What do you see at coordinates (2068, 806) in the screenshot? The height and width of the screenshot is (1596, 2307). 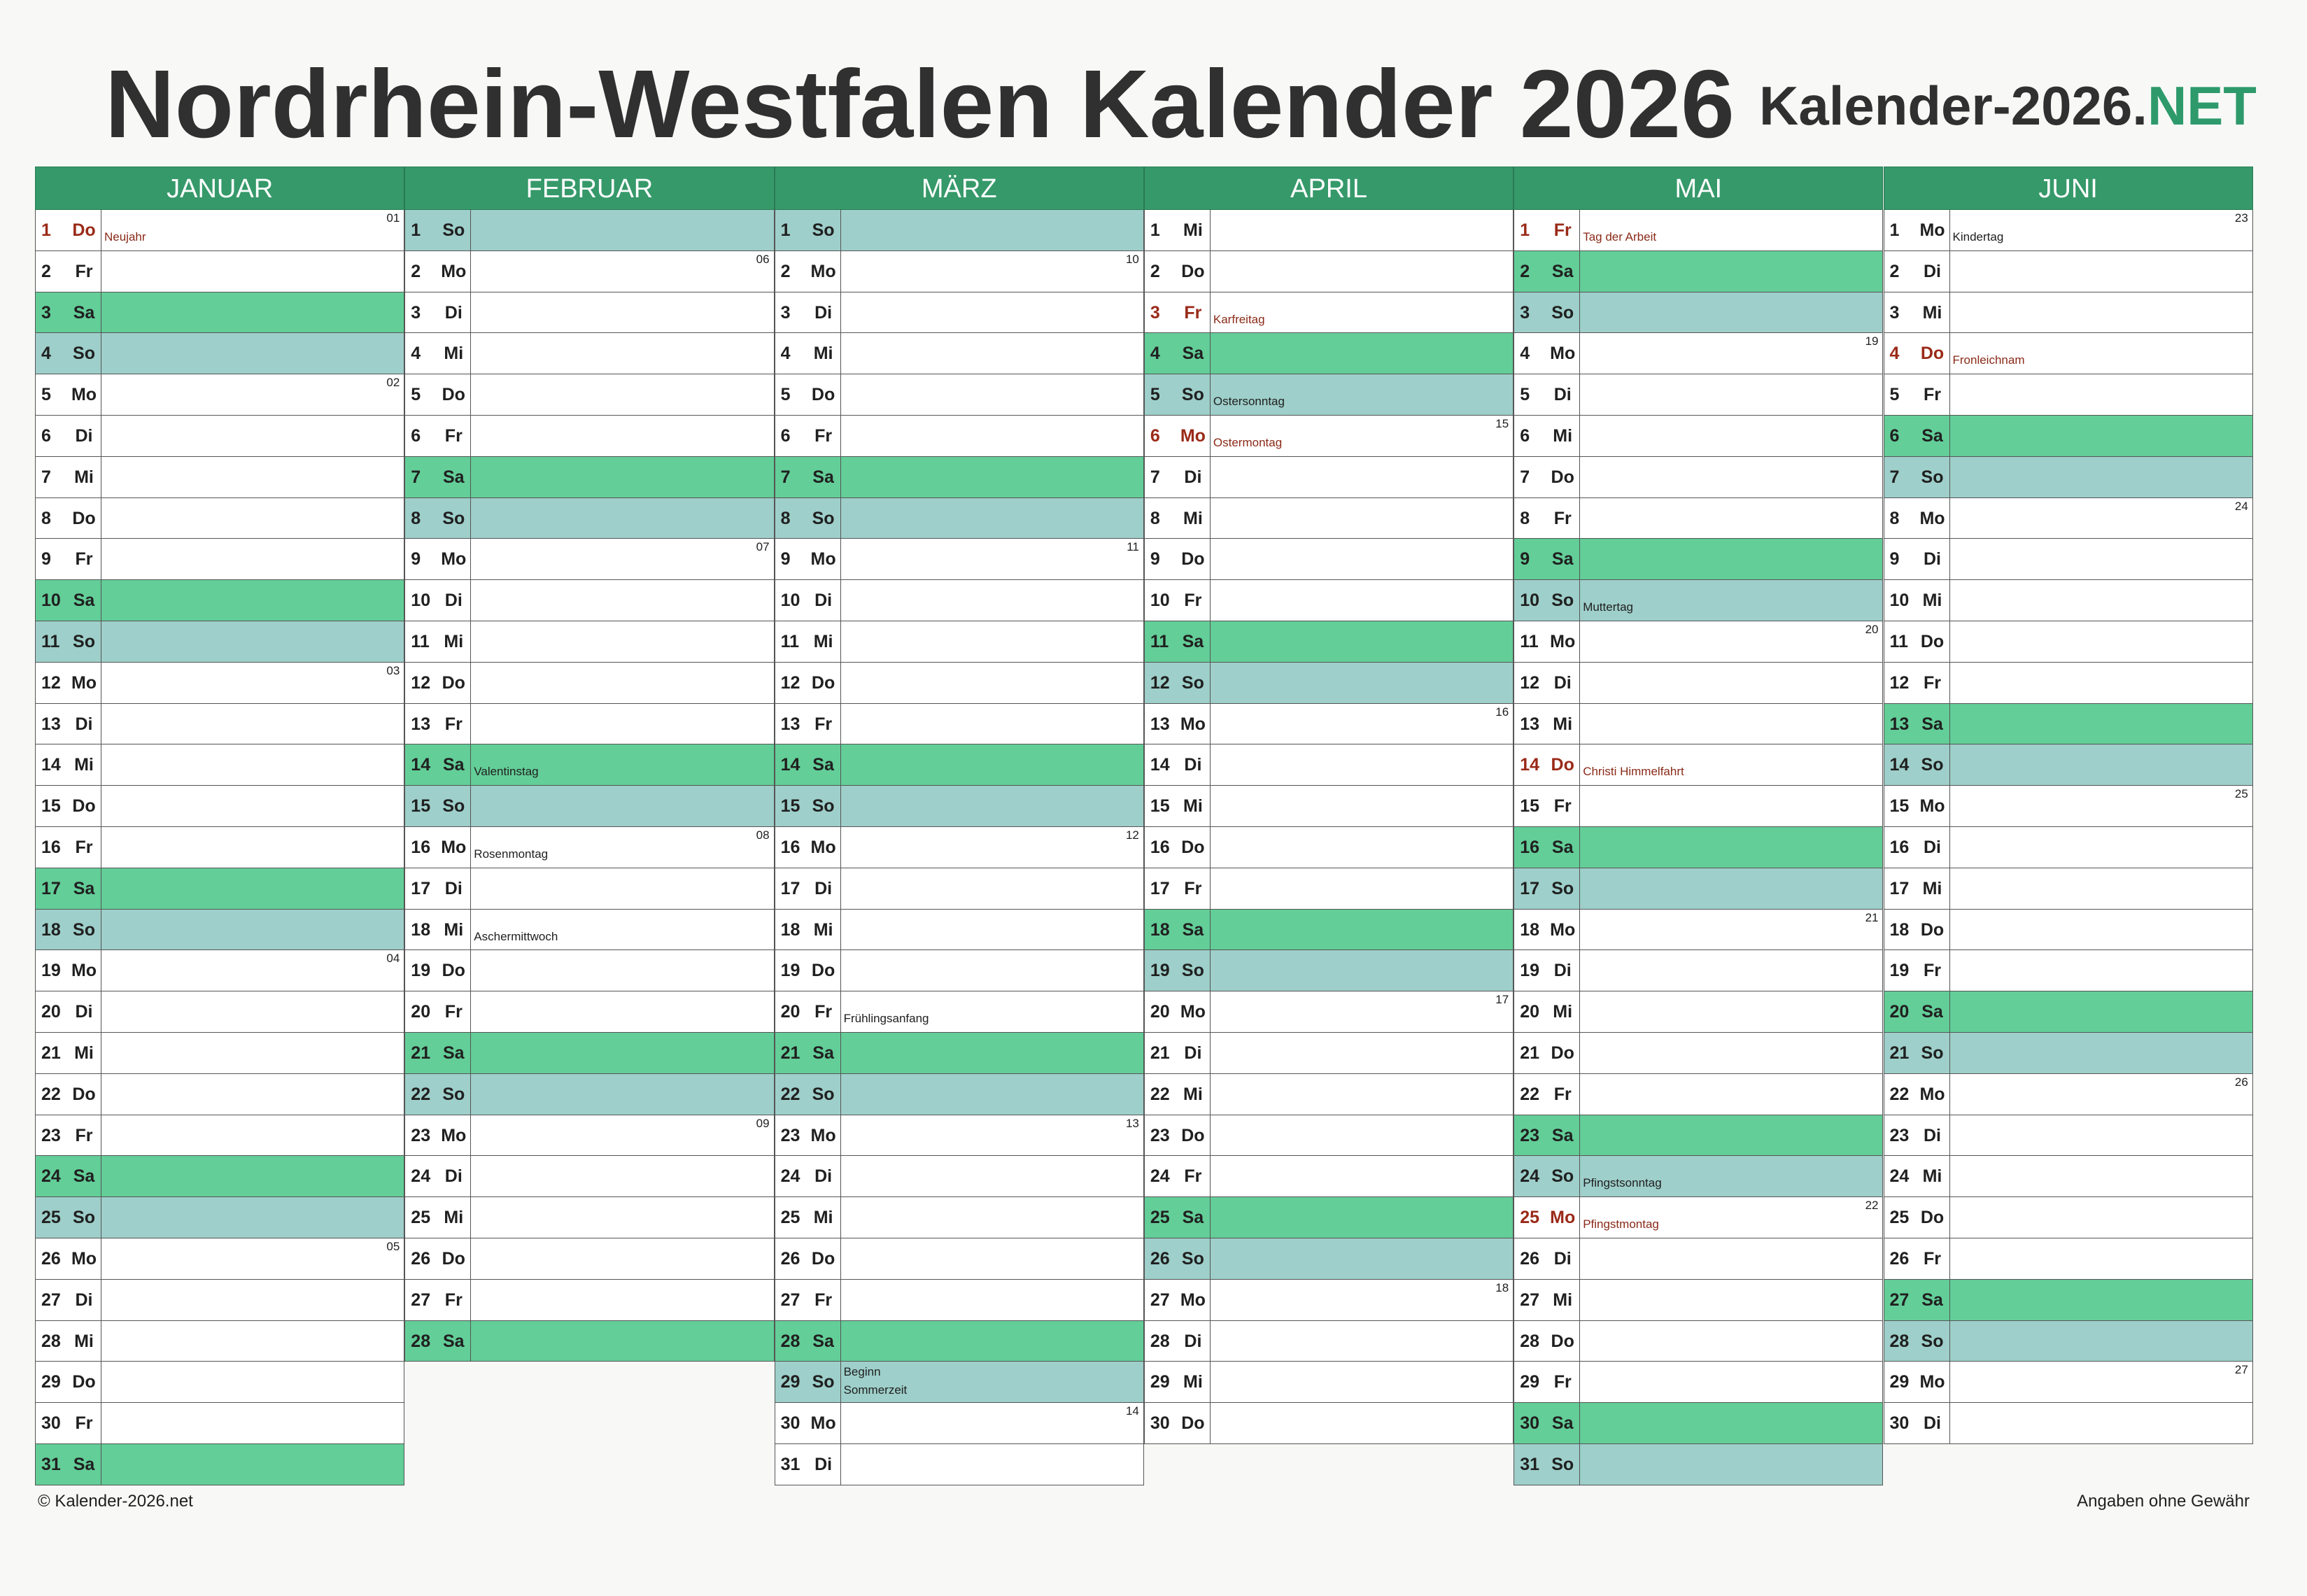 I see `day-cell: 15 Mo 25` at bounding box center [2068, 806].